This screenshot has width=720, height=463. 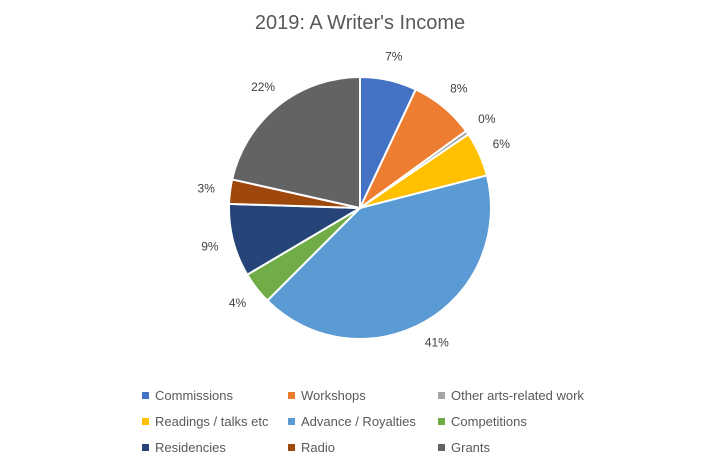 What do you see at coordinates (263, 87) in the screenshot?
I see `data-label-grants: 22%` at bounding box center [263, 87].